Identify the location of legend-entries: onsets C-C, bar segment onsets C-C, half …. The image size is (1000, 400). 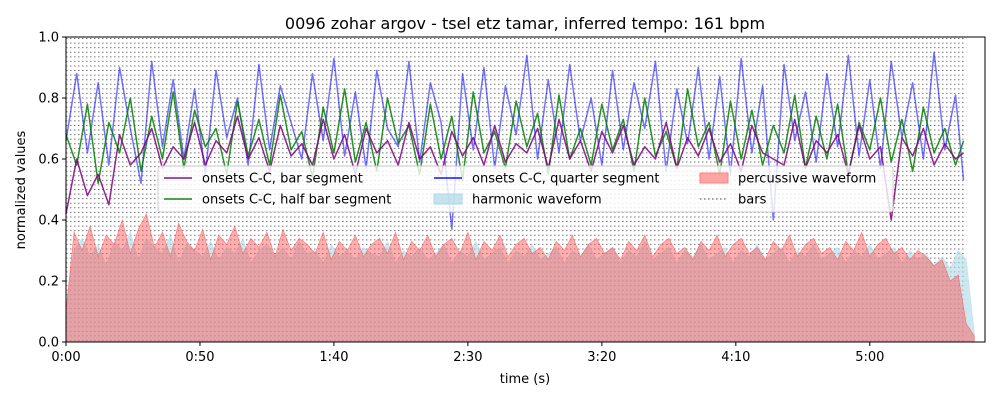
(520, 190).